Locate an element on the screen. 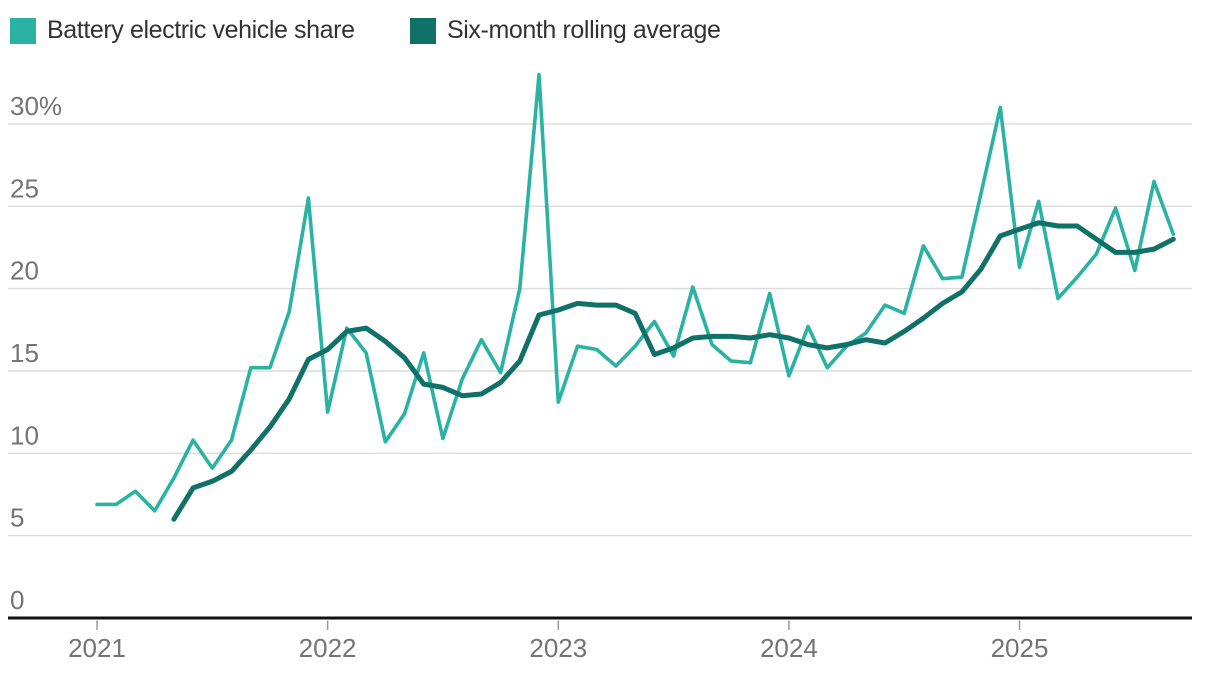  y-axis-label: 30% is located at coordinates (36, 106).